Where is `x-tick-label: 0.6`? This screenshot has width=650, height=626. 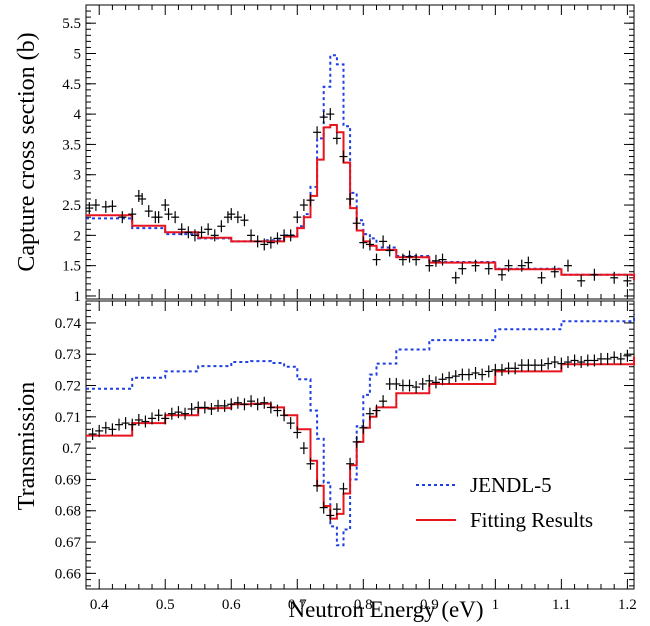
x-tick-label: 0.6 is located at coordinates (231, 605).